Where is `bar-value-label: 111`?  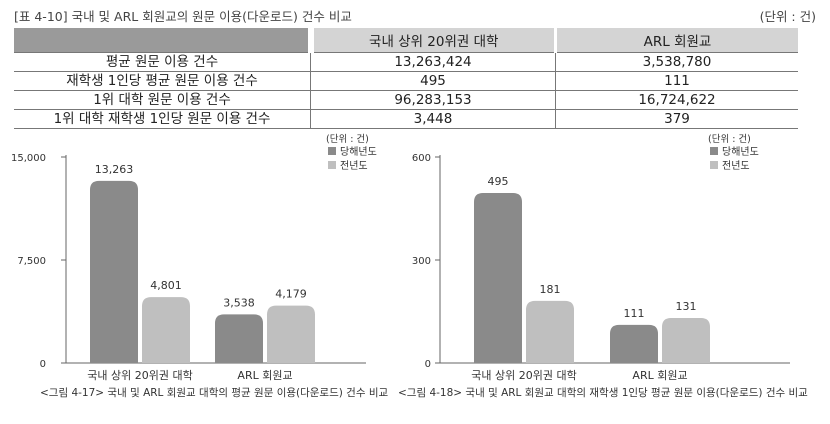 bar-value-label: 111 is located at coordinates (634, 313).